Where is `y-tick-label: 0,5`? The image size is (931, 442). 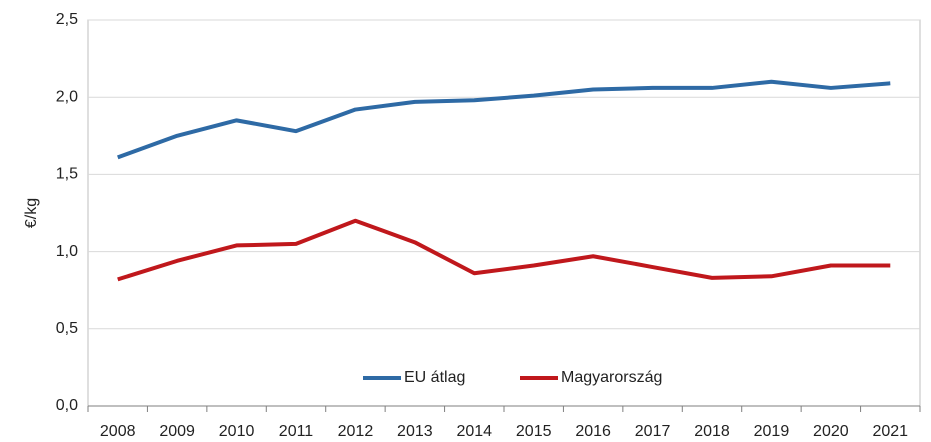 y-tick-label: 0,5 is located at coordinates (67, 328).